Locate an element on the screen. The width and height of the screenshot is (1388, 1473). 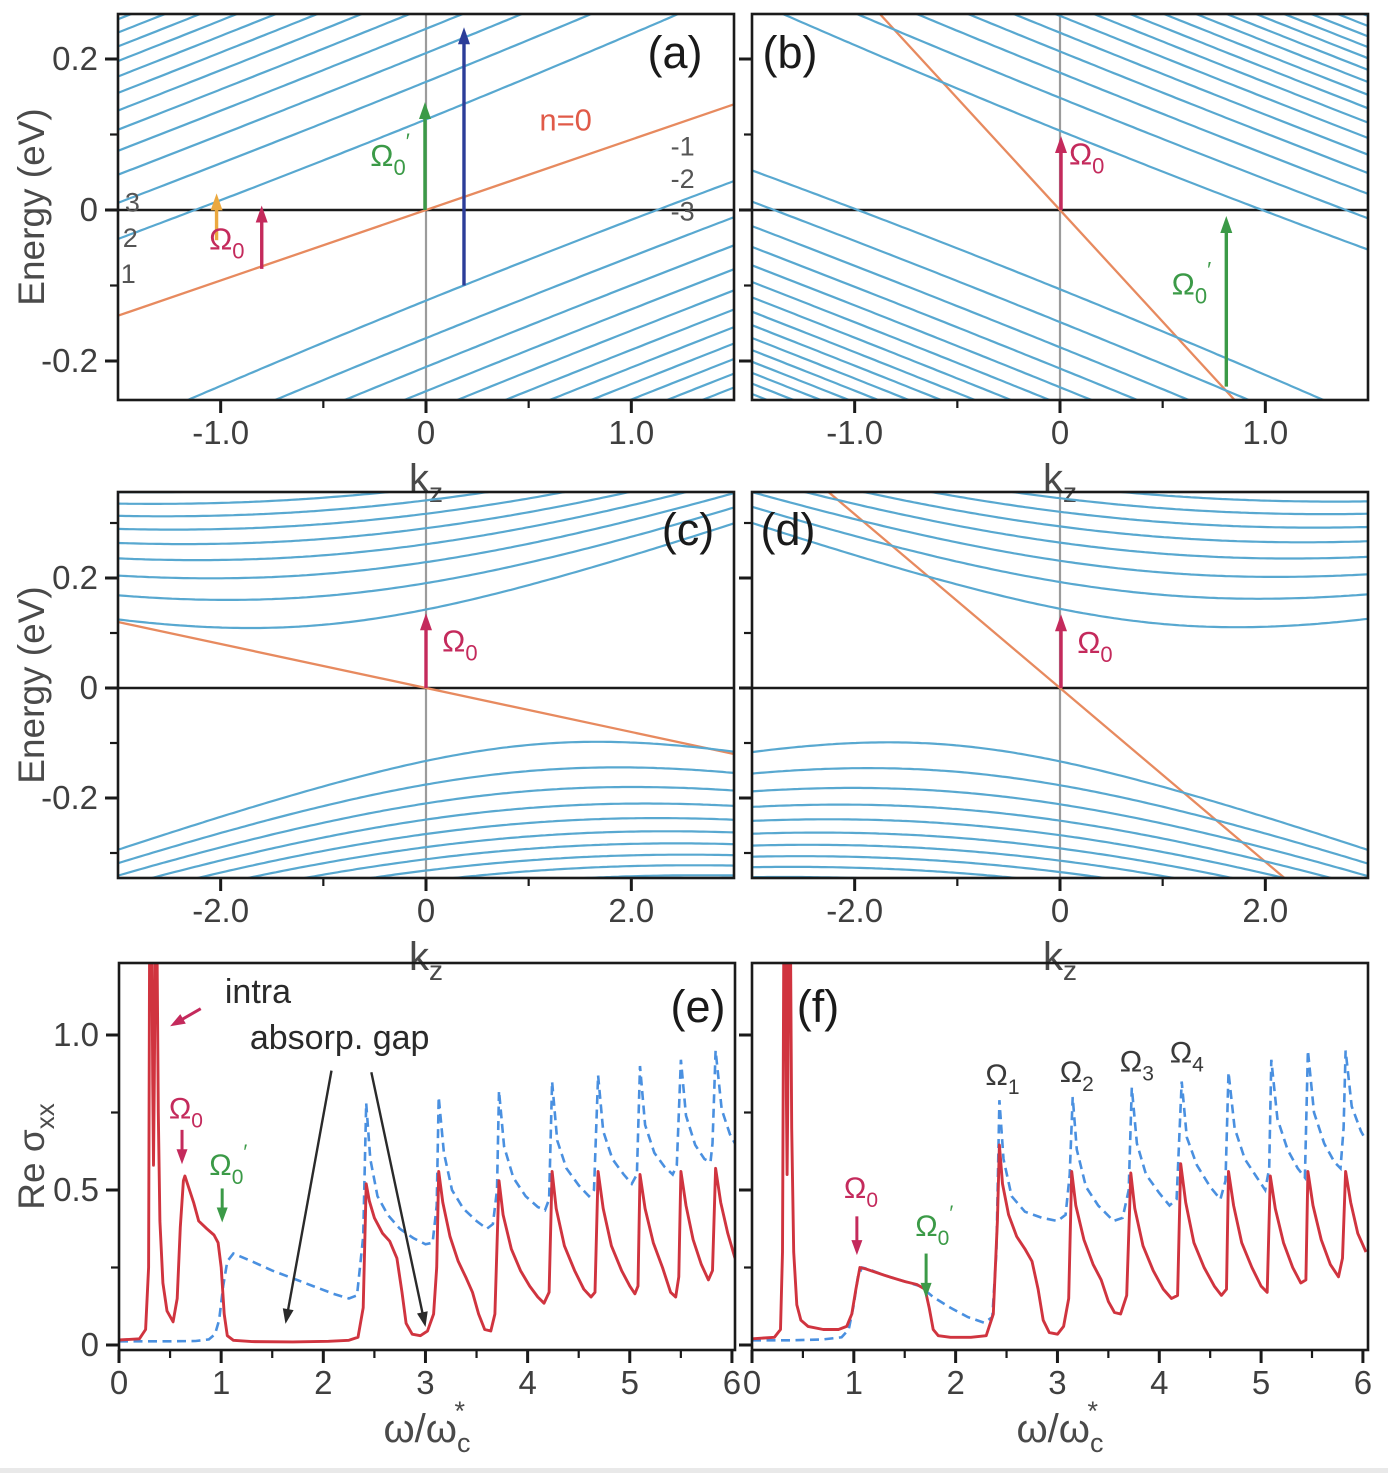
landau-level-curve-n12 is located at coordinates (1310, 37).